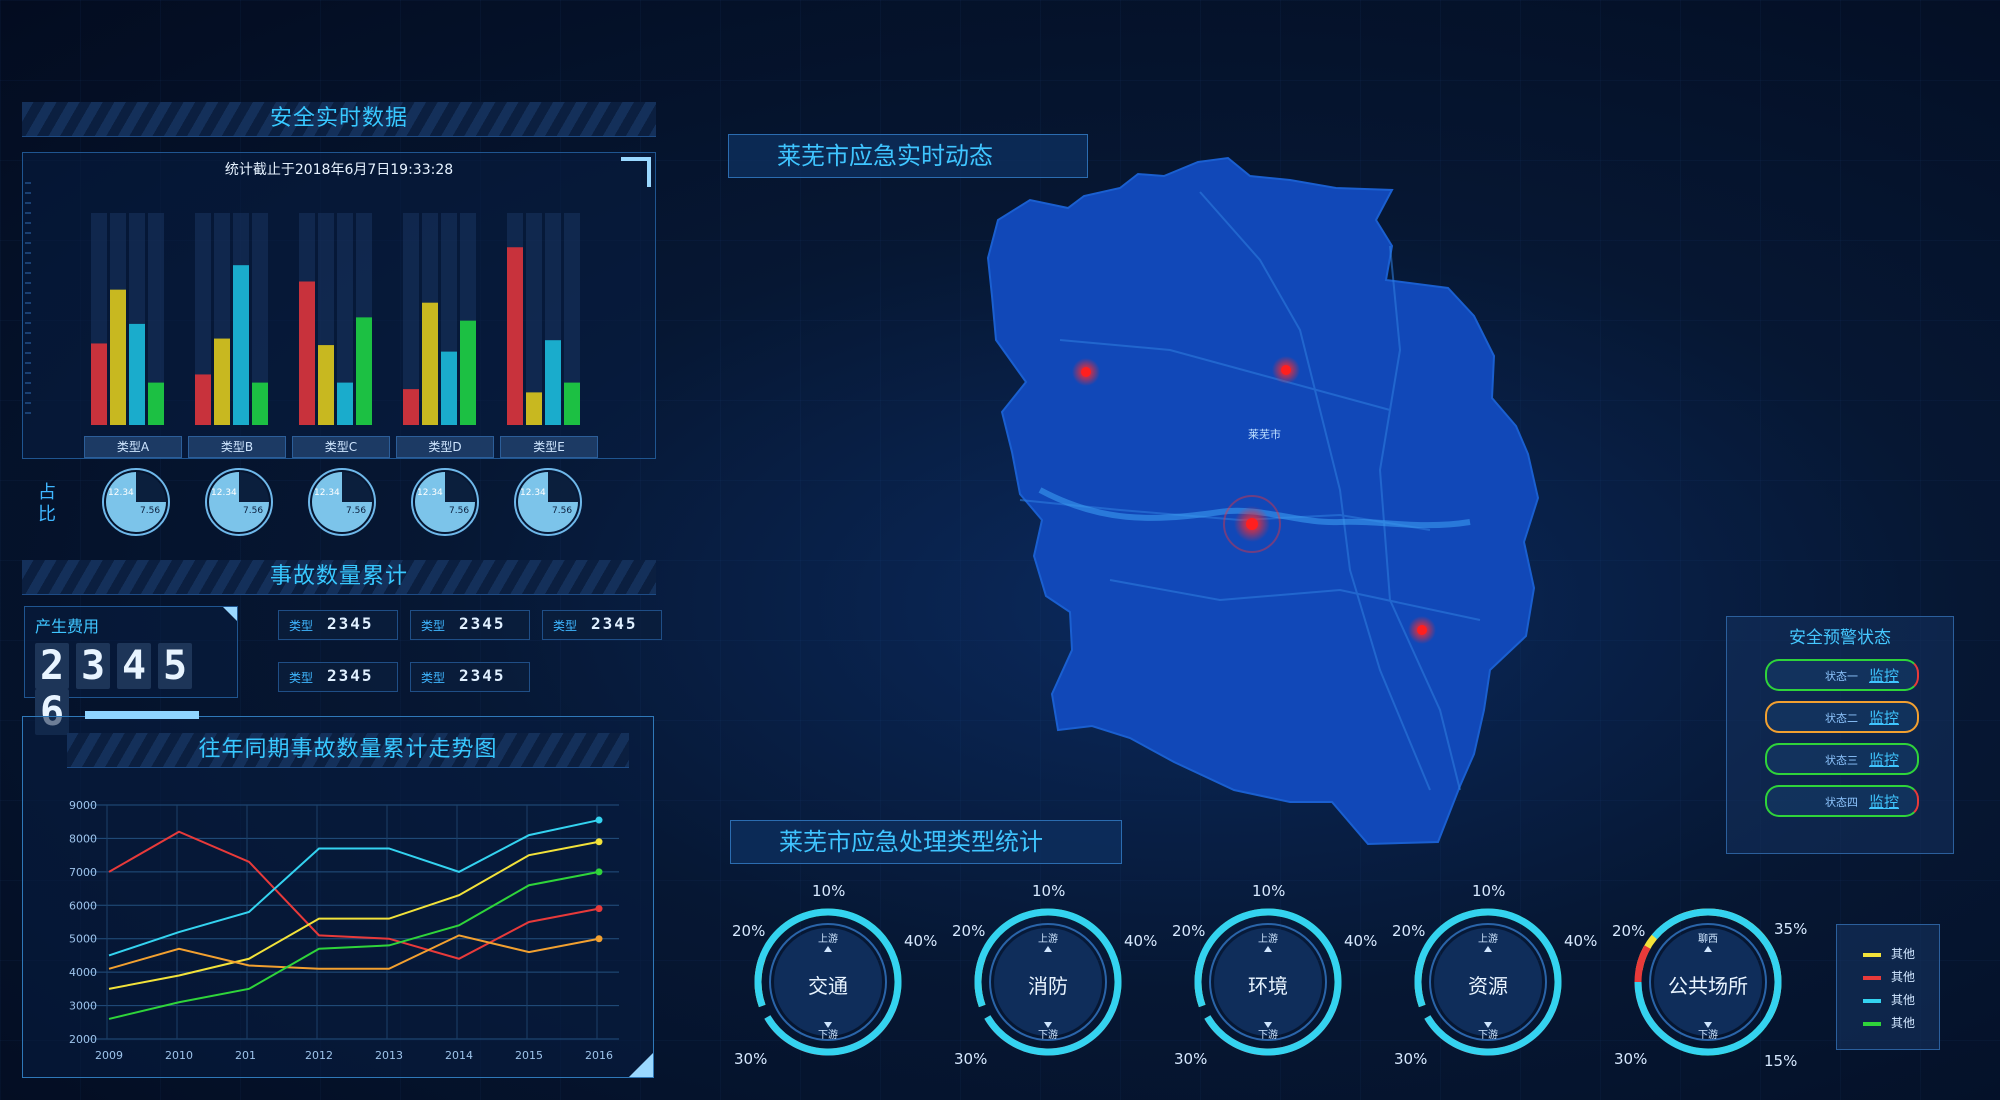  What do you see at coordinates (1264, 434) in the screenshot?
I see `map-city-label: 莱芜市` at bounding box center [1264, 434].